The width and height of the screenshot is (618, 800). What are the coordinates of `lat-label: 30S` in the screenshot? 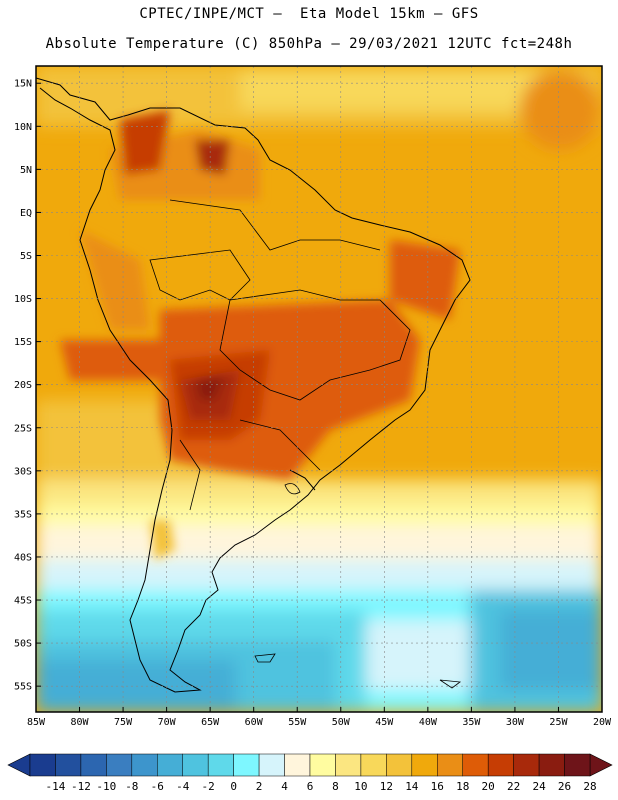 It's located at (23, 471).